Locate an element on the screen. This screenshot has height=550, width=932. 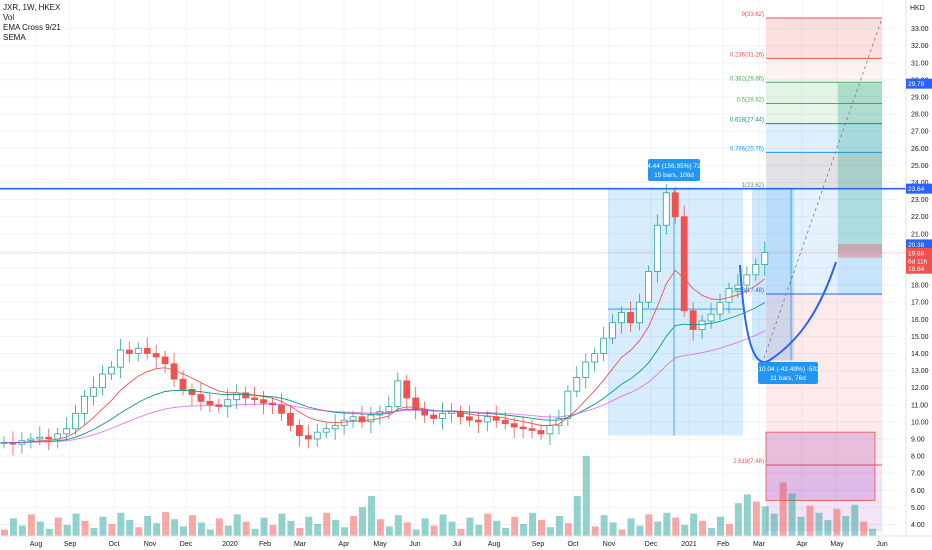
measure-down-bg is located at coordinates (788, 373).